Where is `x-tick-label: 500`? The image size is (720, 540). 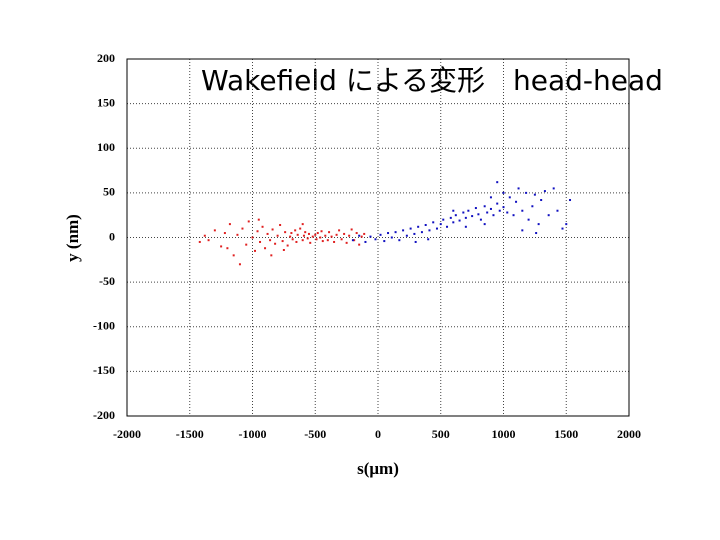
x-tick-label: 500 is located at coordinates (441, 434).